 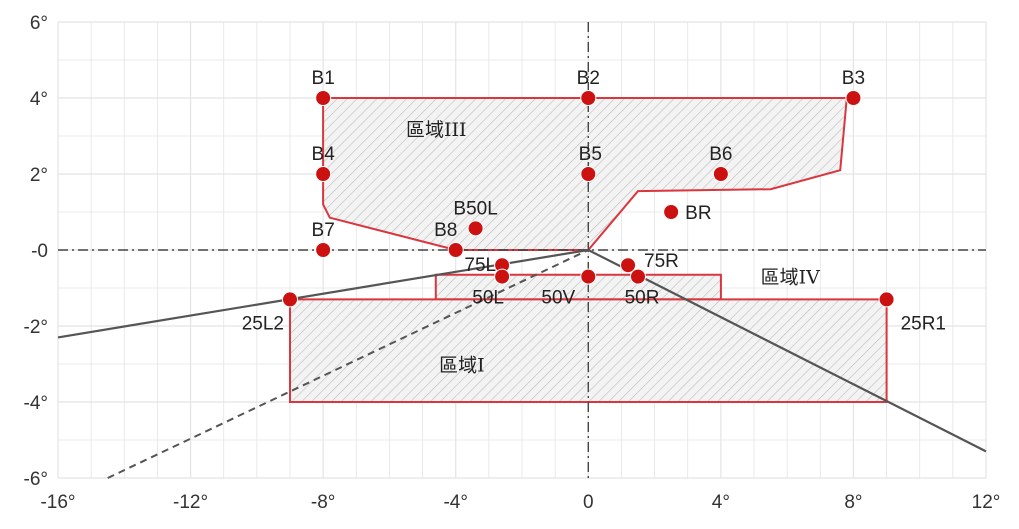 What do you see at coordinates (323, 98) in the screenshot?
I see `point-b1` at bounding box center [323, 98].